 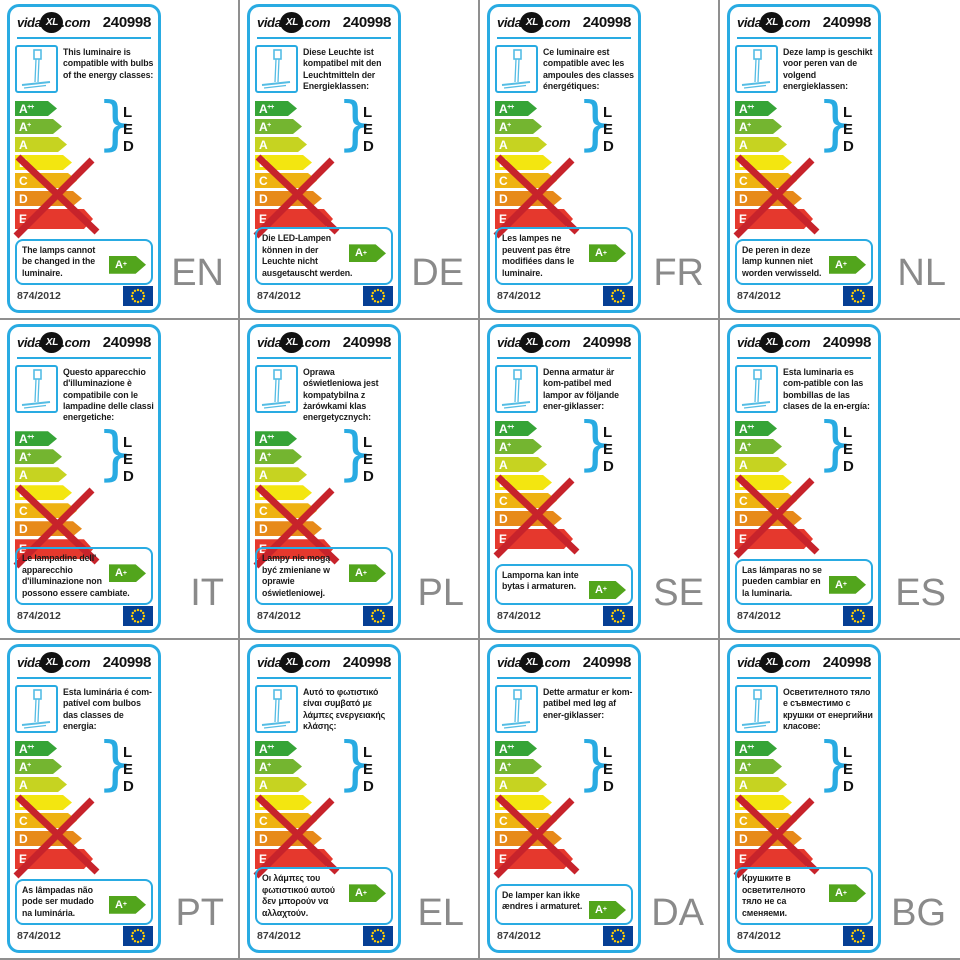 I want to click on energy-label-cell-pl: vida XL .com 240998 Oprawa o, so click(x=360, y=480).